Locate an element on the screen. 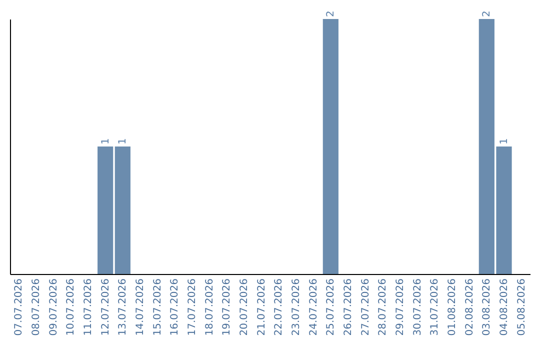 The height and width of the screenshot is (340, 540). x-tick-label: 26.07.2026 is located at coordinates (348, 307).